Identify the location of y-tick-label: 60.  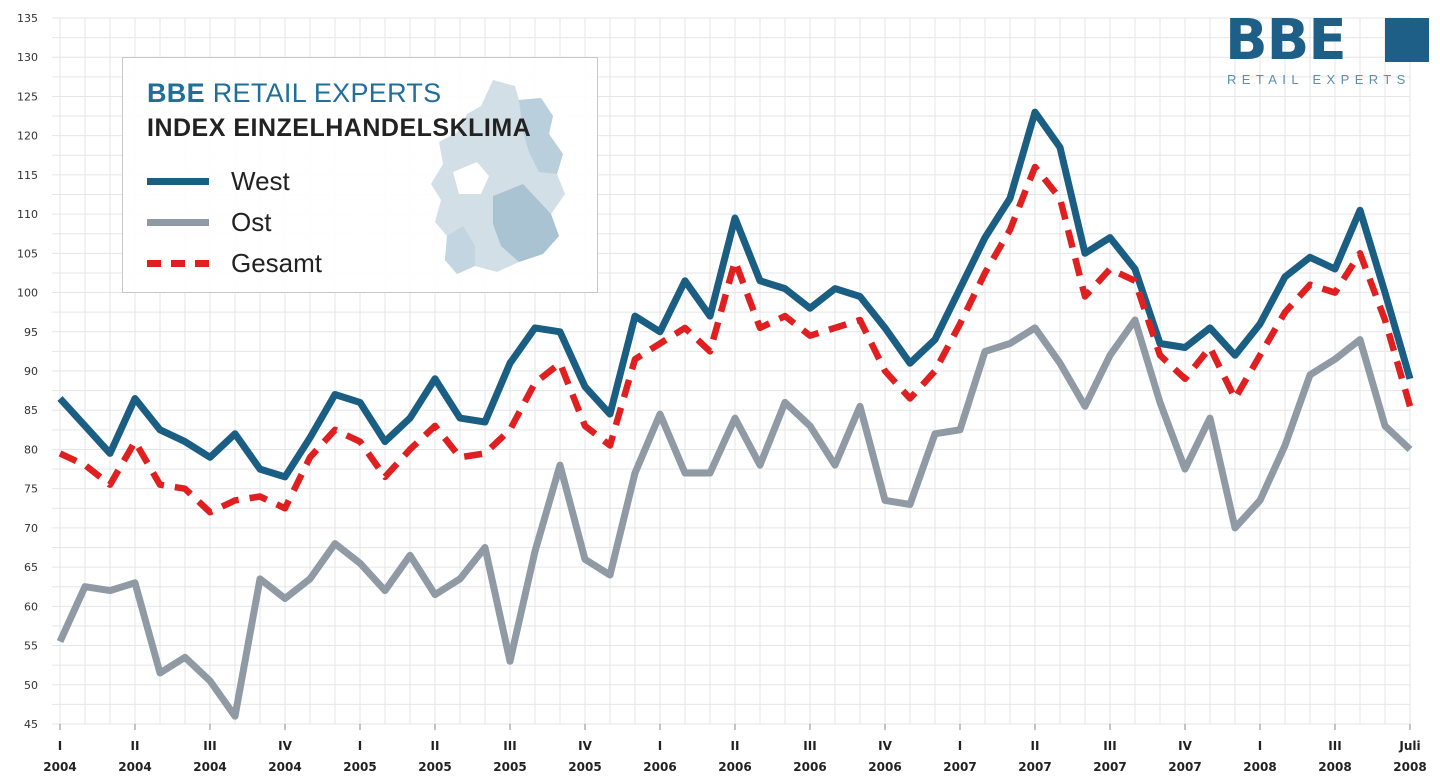
(31, 606).